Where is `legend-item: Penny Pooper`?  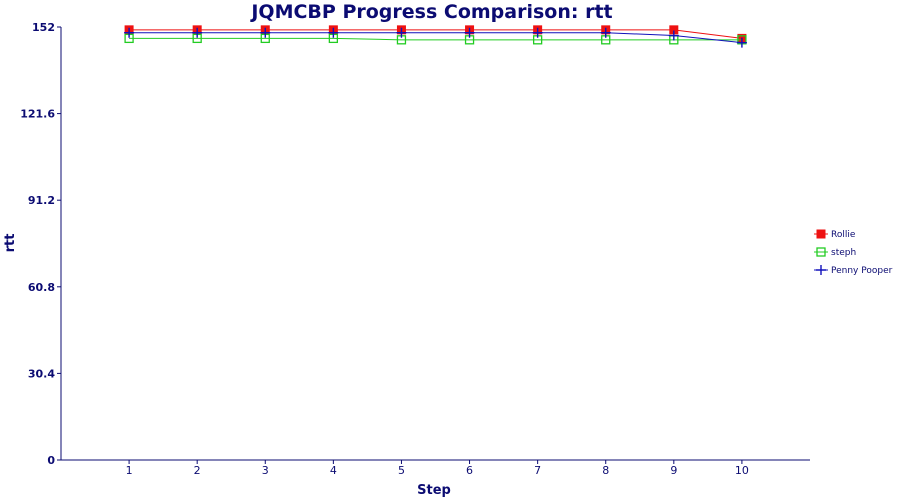 legend-item: Penny Pooper is located at coordinates (853, 270).